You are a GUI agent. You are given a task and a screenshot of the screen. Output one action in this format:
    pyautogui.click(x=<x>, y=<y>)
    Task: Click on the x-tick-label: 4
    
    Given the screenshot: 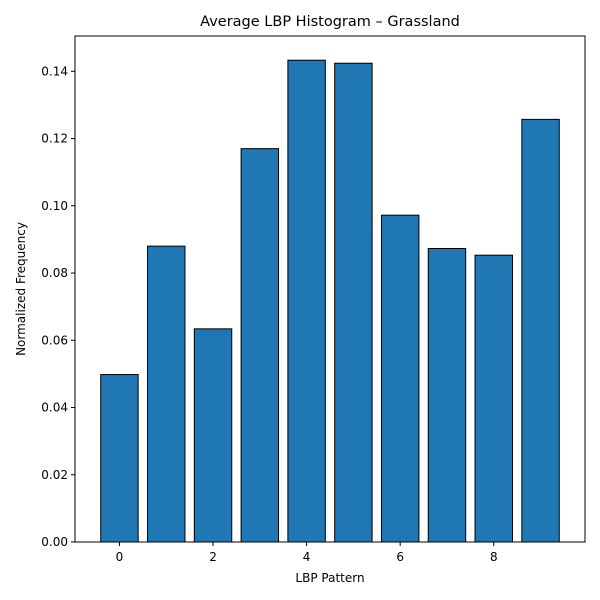 What is the action you would take?
    pyautogui.click(x=307, y=557)
    